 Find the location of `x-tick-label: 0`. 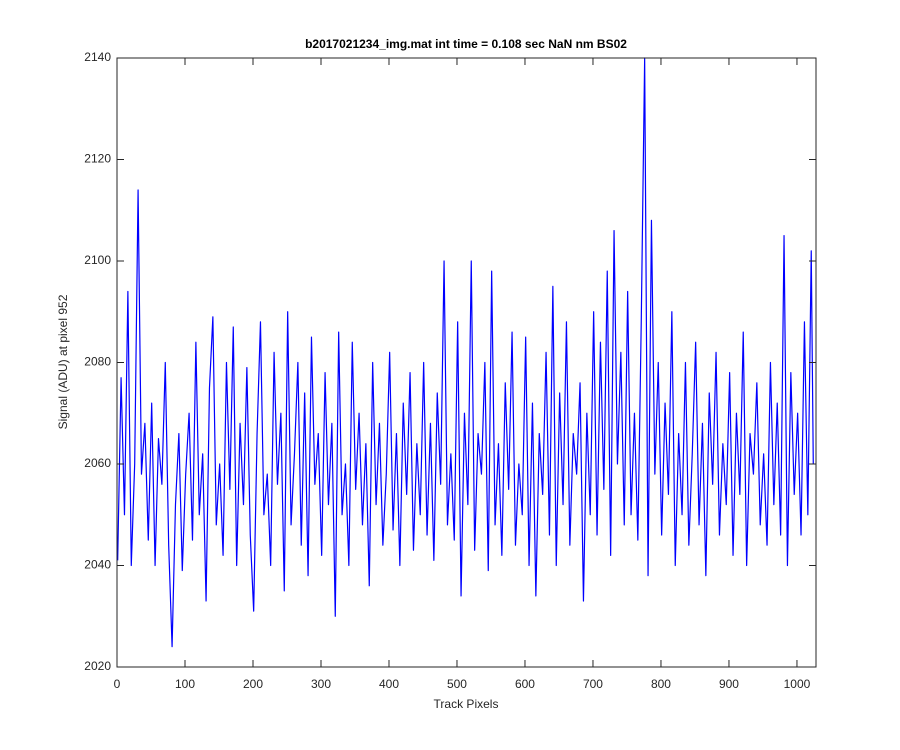

x-tick-label: 0 is located at coordinates (117, 684).